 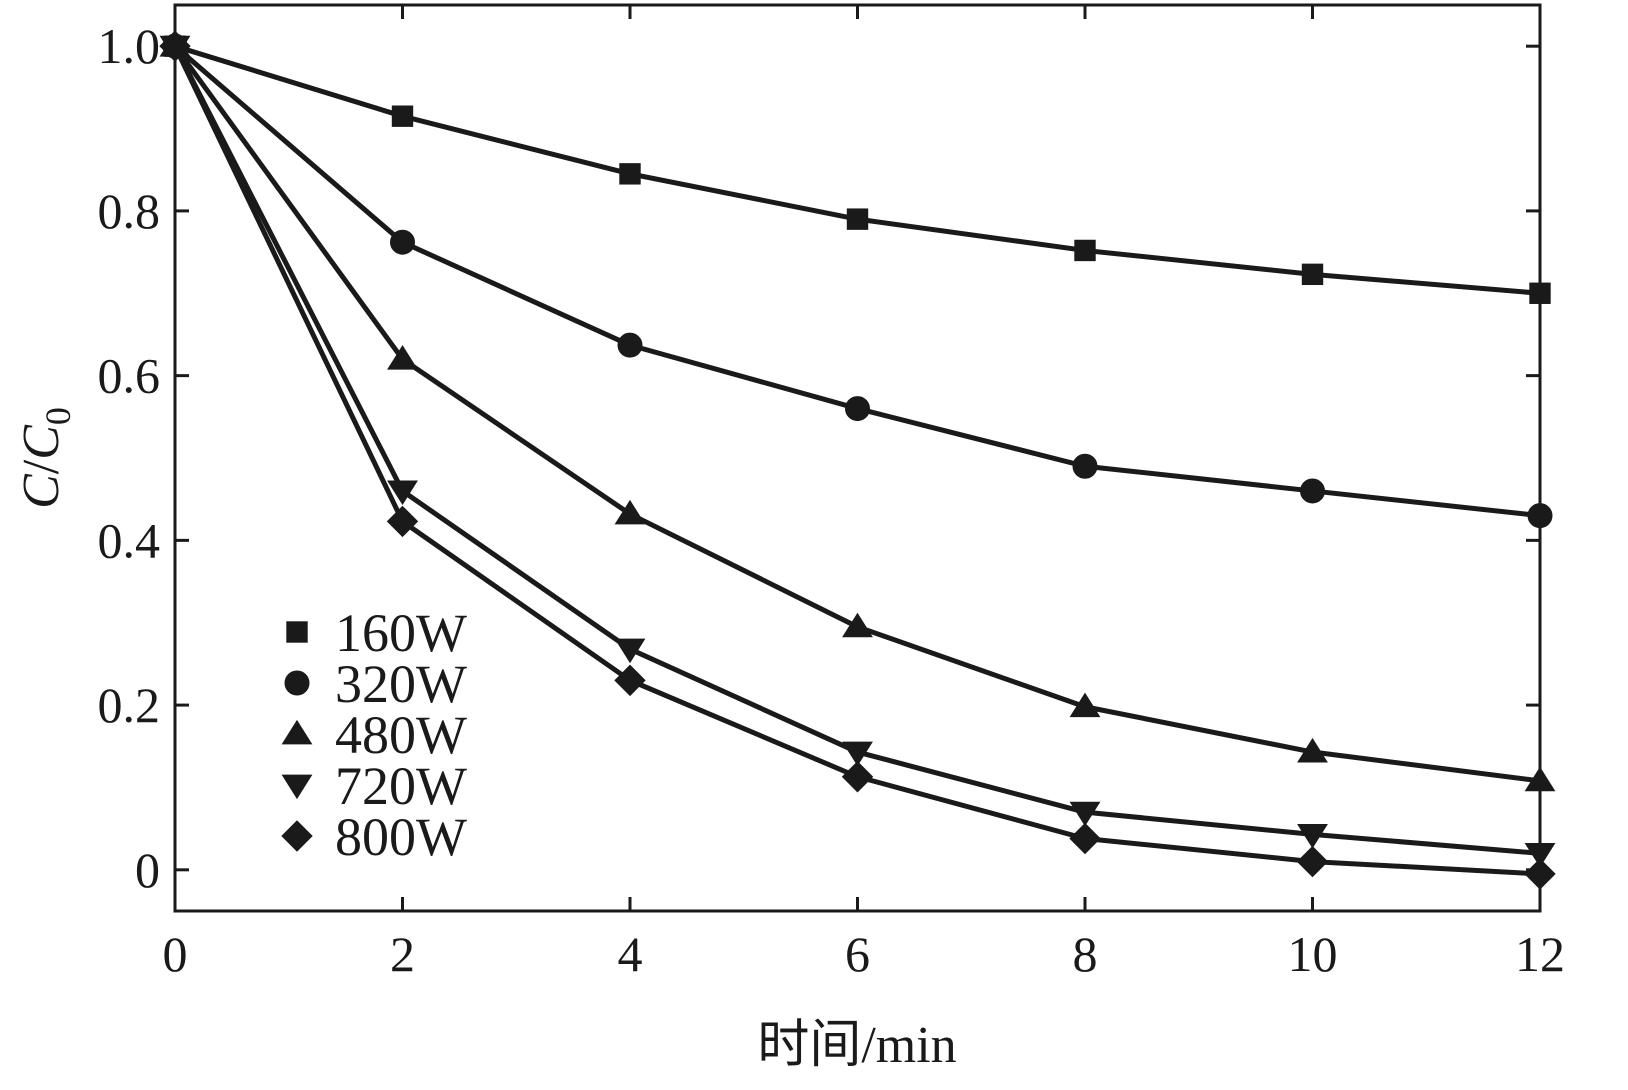 What do you see at coordinates (856, 1045) in the screenshot?
I see `x-axis-title: 时间/min` at bounding box center [856, 1045].